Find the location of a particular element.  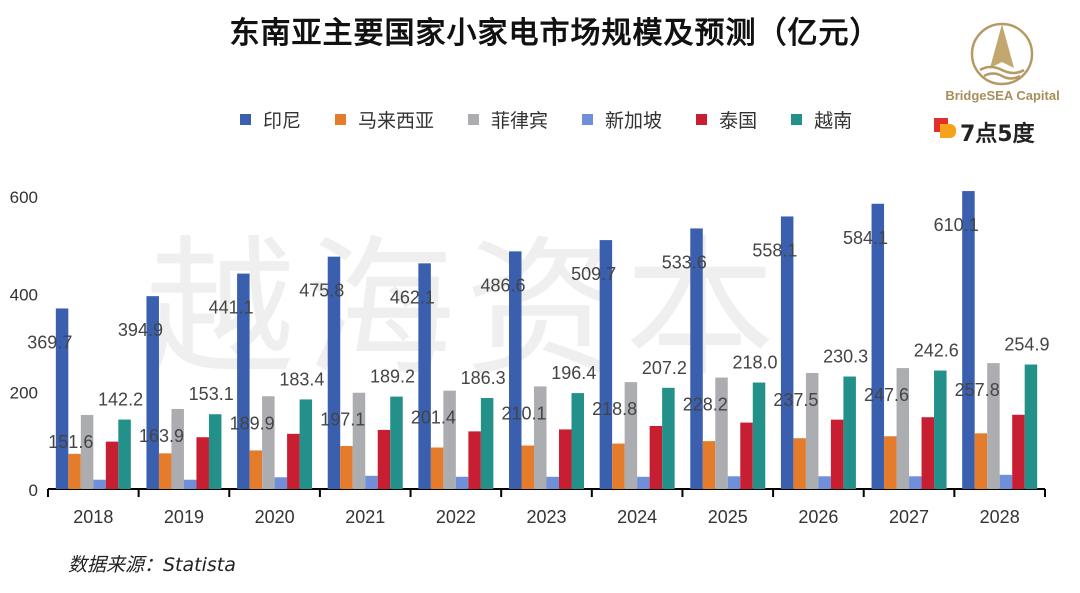

data-label: 183.4 is located at coordinates (301, 379).